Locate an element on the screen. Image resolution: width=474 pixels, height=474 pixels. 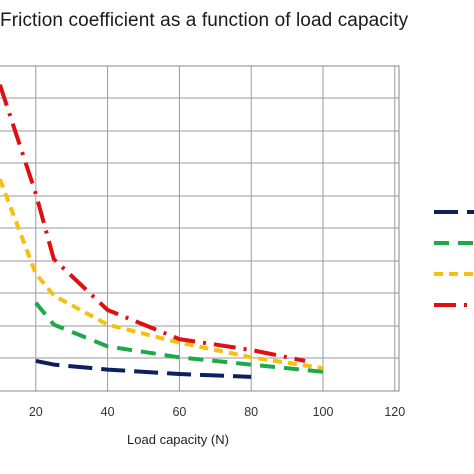
x-tick-label: 120 is located at coordinates (394, 412).